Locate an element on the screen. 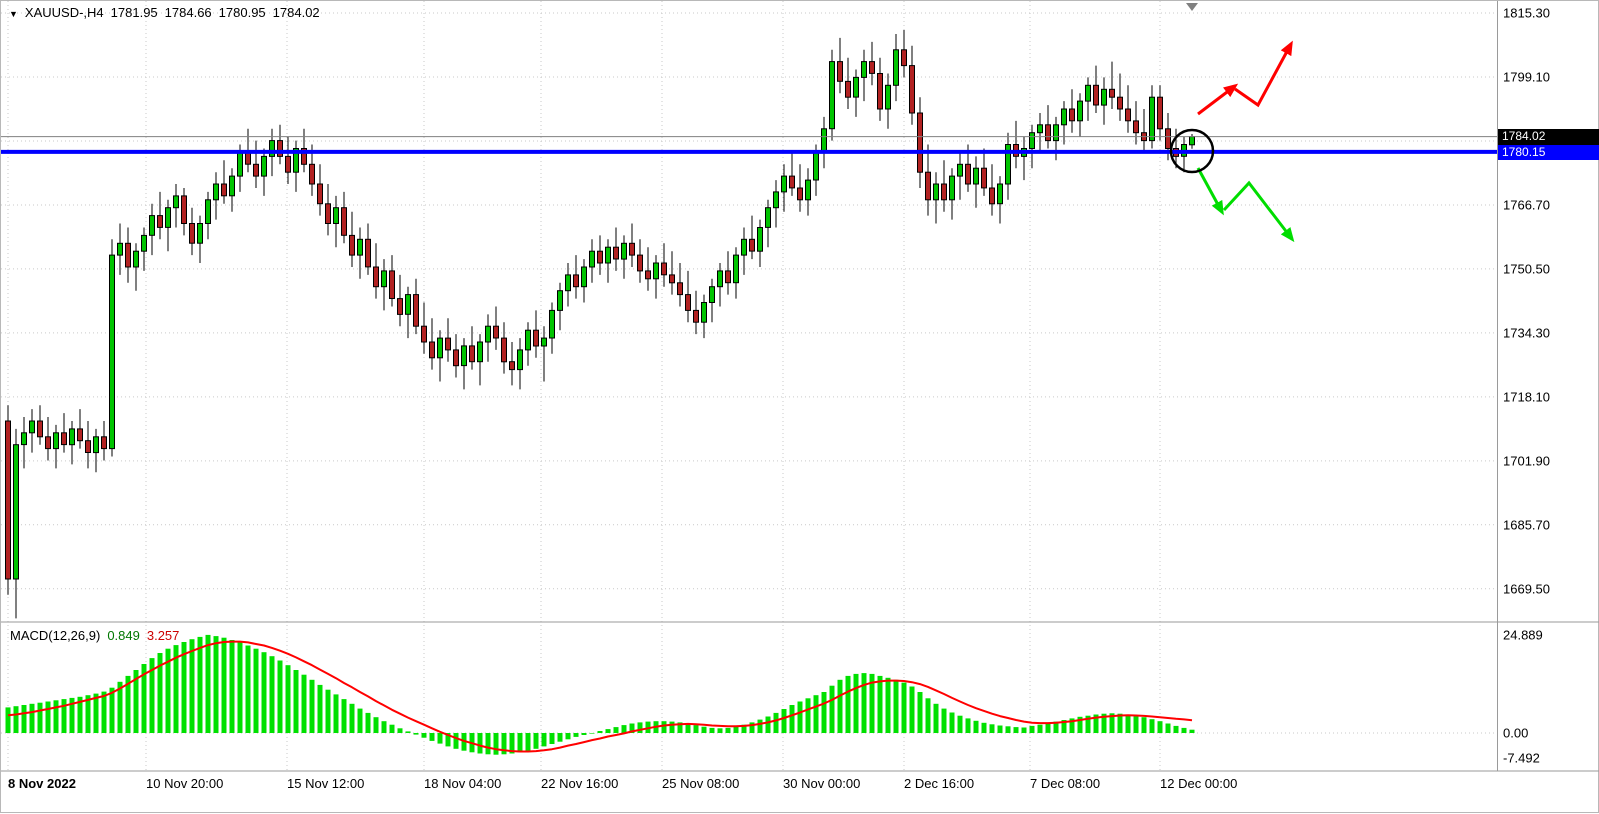 Image resolution: width=1599 pixels, height=814 pixels. time-axis-label: 30 Nov 00:00 is located at coordinates (821, 783).